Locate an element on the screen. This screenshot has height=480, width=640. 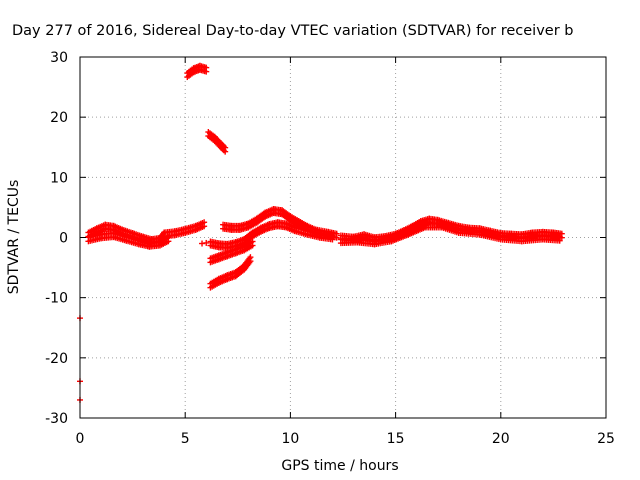
x-tick-label: 15 is located at coordinates (396, 439).